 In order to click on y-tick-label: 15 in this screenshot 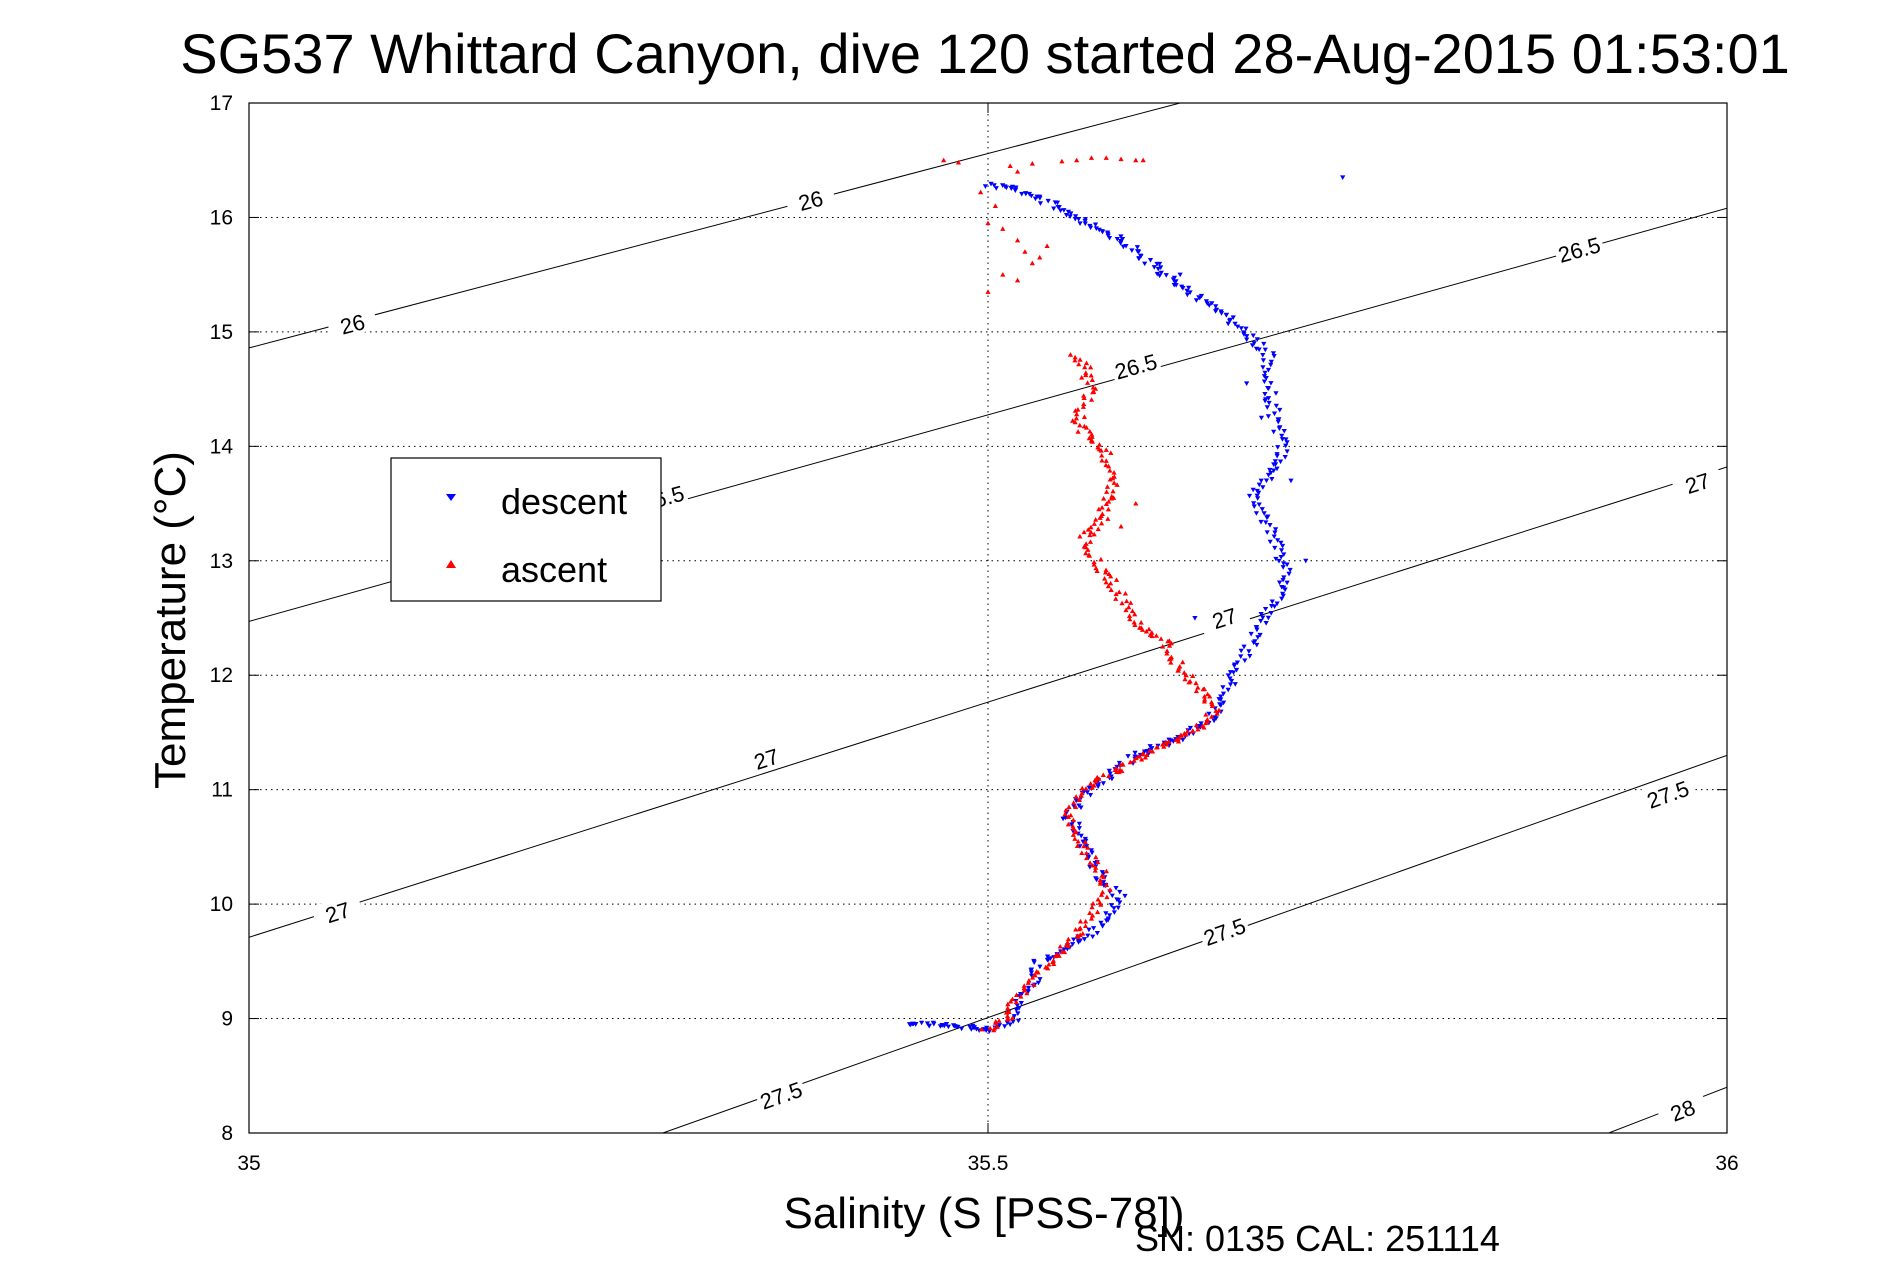, I will do `click(221, 332)`.